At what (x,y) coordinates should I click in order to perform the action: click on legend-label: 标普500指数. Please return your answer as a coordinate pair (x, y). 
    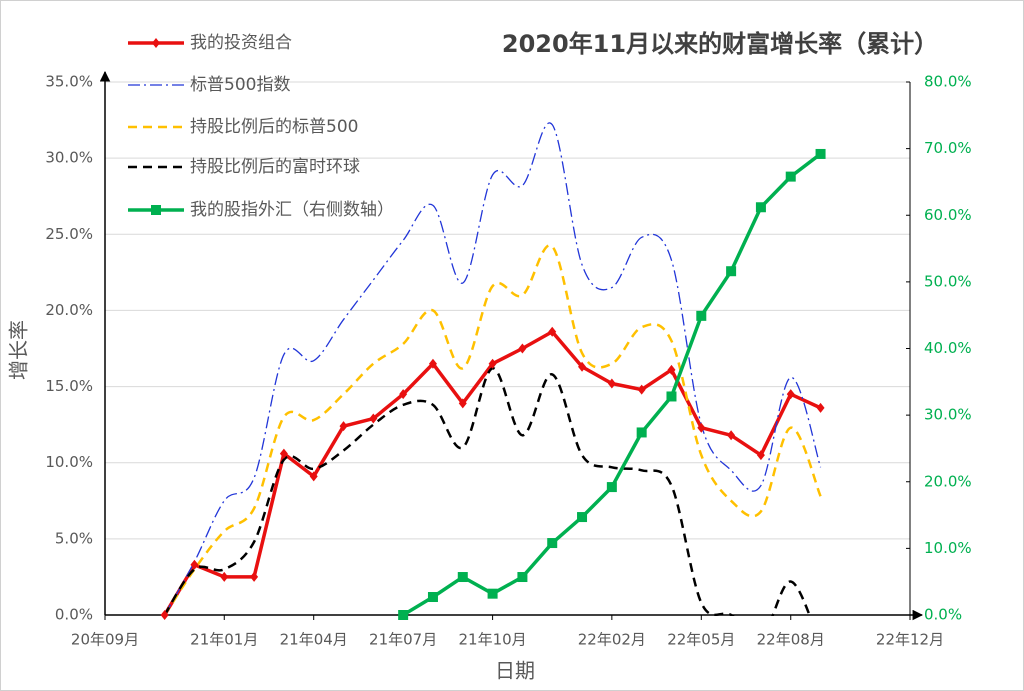
    Looking at the image, I should click on (240, 85).